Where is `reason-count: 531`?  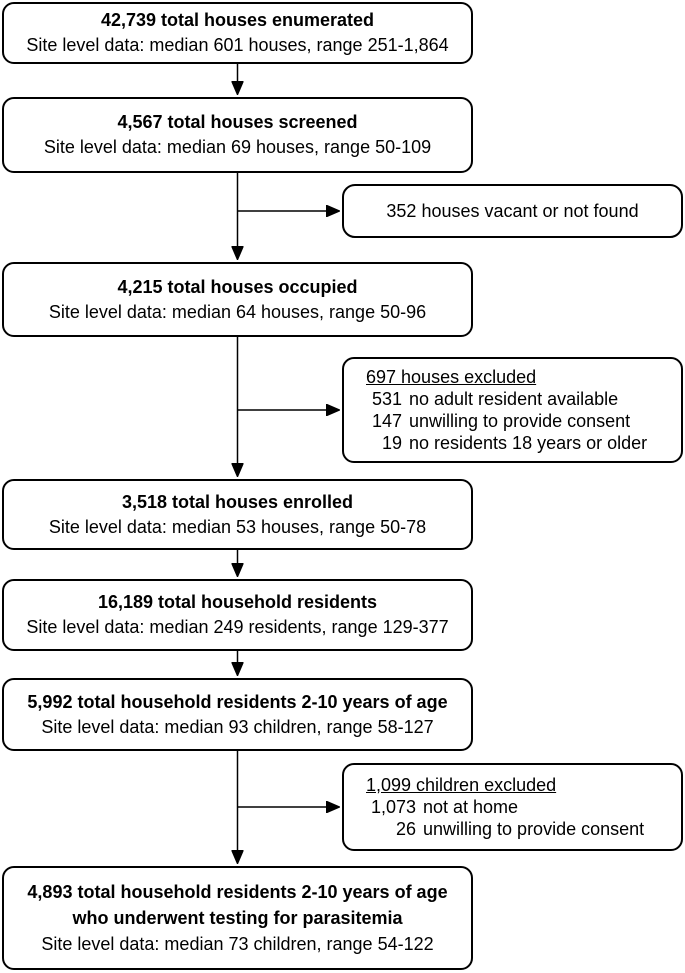
reason-count: 531 is located at coordinates (386, 399).